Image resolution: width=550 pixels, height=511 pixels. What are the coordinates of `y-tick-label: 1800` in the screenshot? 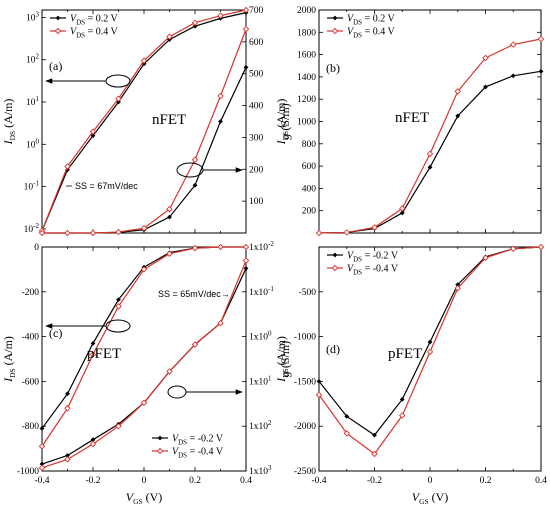 It's located at (306, 33).